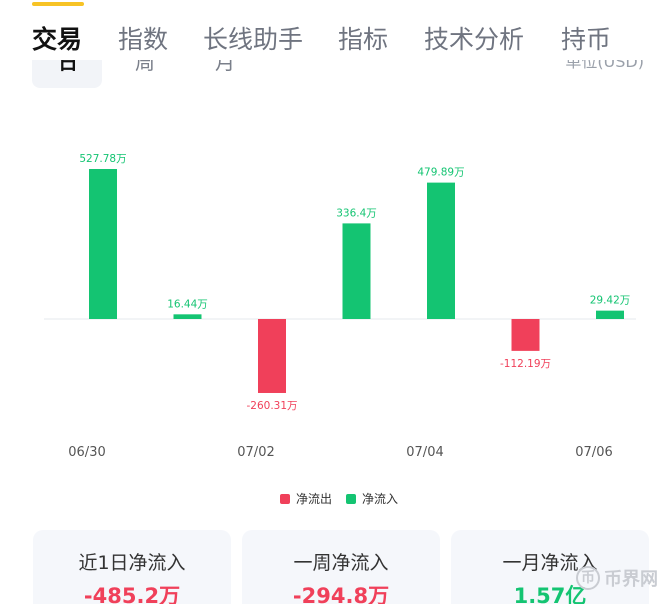 This screenshot has height=604, width=668. What do you see at coordinates (225, 66) in the screenshot?
I see `period-month: 月` at bounding box center [225, 66].